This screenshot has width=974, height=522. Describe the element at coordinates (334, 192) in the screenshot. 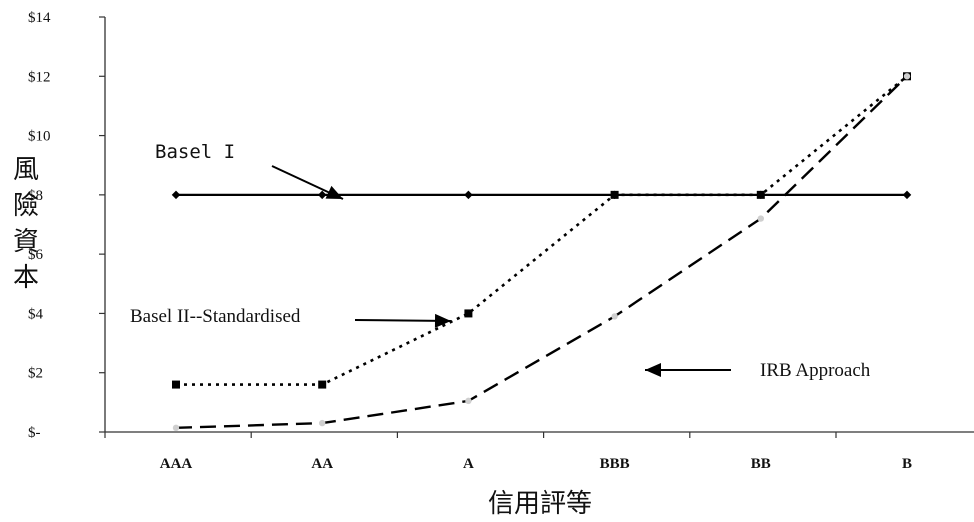

I see `annotation-basel-i-arrow-head` at that location.